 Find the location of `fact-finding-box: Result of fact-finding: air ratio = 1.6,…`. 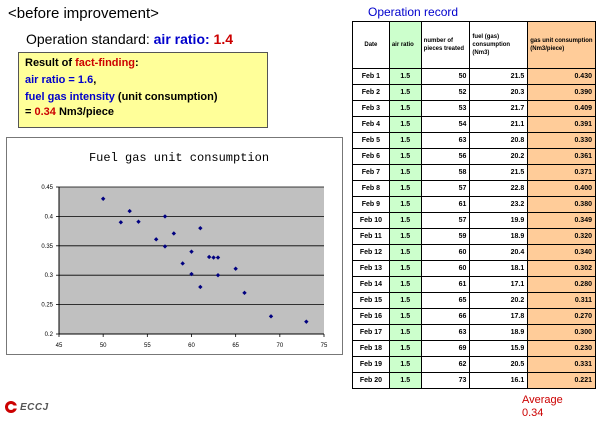

fact-finding-box: Result of fact-finding: air ratio = 1.6,… is located at coordinates (143, 90).